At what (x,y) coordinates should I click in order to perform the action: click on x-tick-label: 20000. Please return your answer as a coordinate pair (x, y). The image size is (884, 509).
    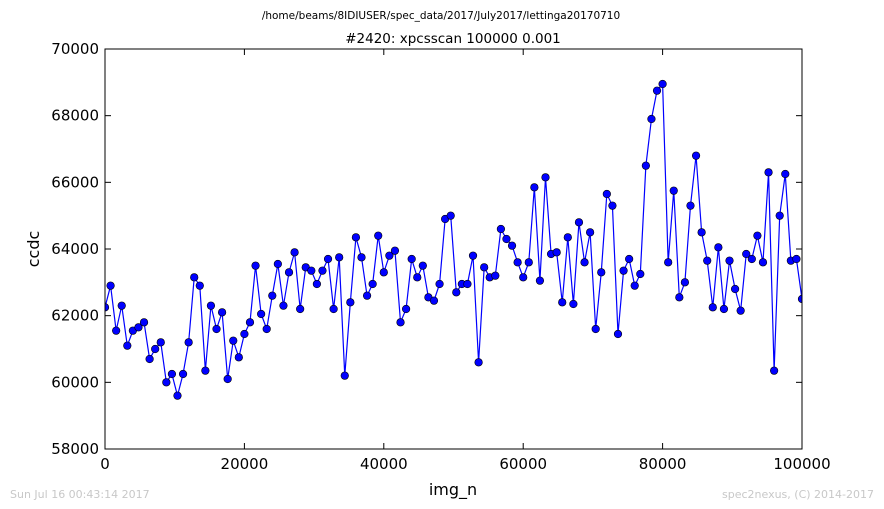
    Looking at the image, I should click on (245, 464).